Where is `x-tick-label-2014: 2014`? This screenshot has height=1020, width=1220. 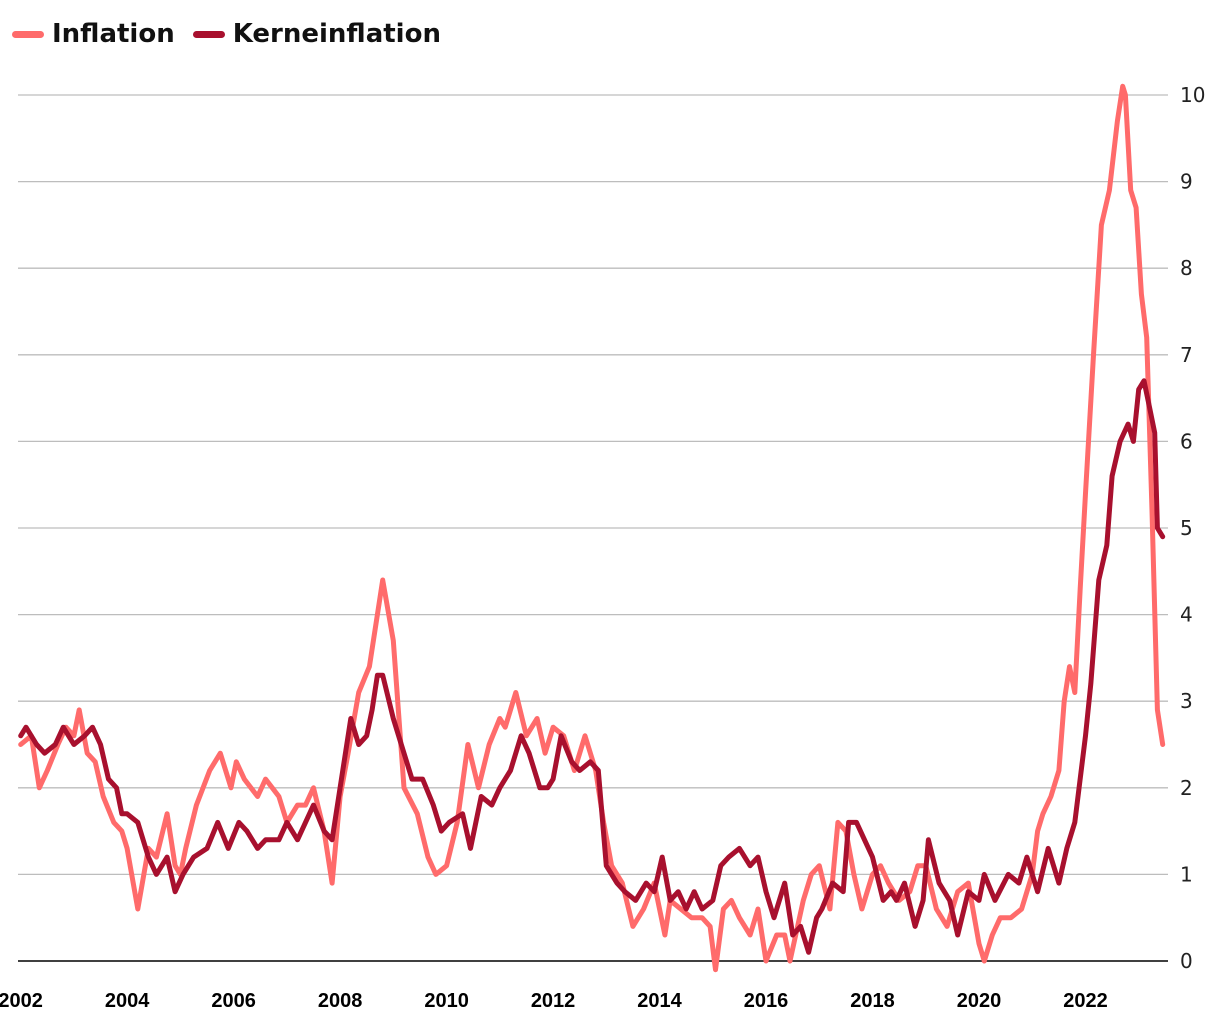 x-tick-label-2014: 2014 is located at coordinates (659, 1001).